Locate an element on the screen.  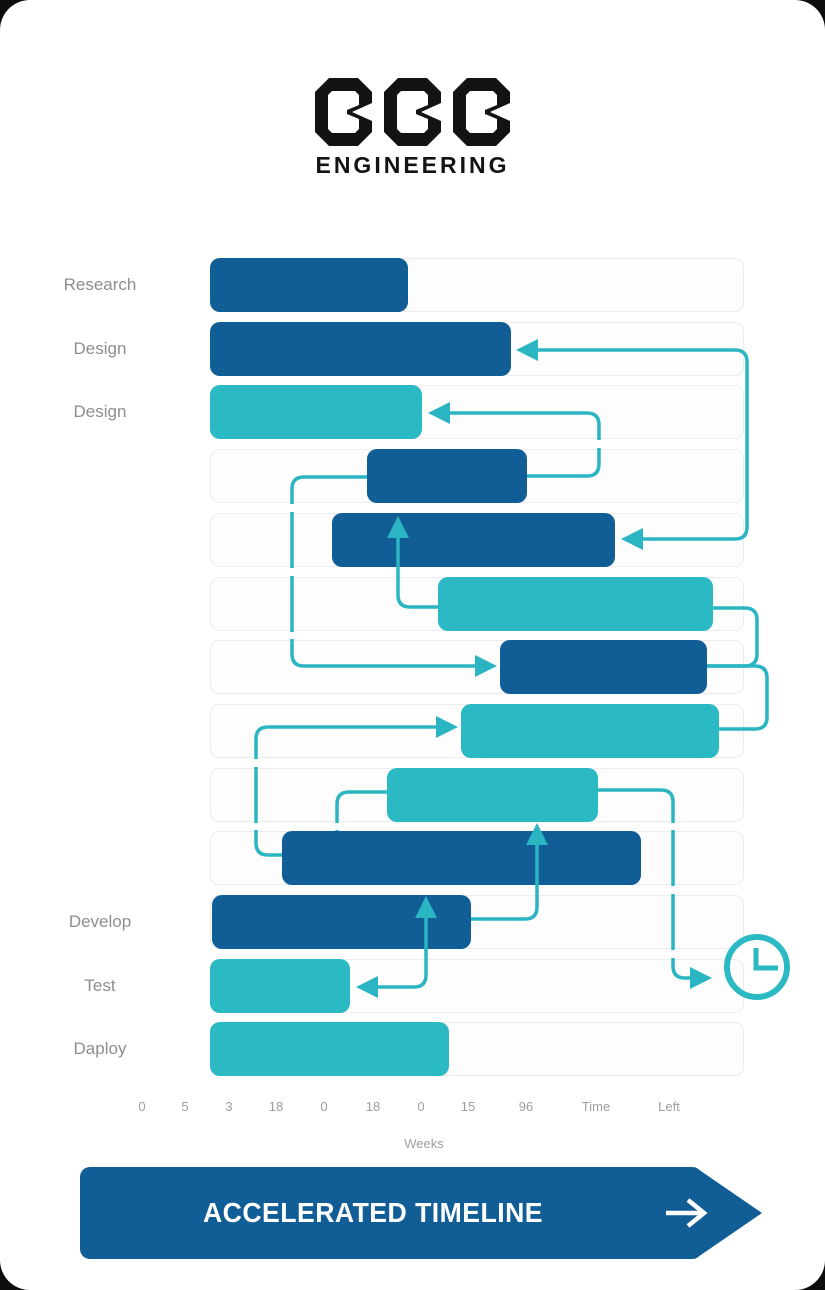
banner-label: ACCELERATED TIMELINE is located at coordinates (373, 1212).